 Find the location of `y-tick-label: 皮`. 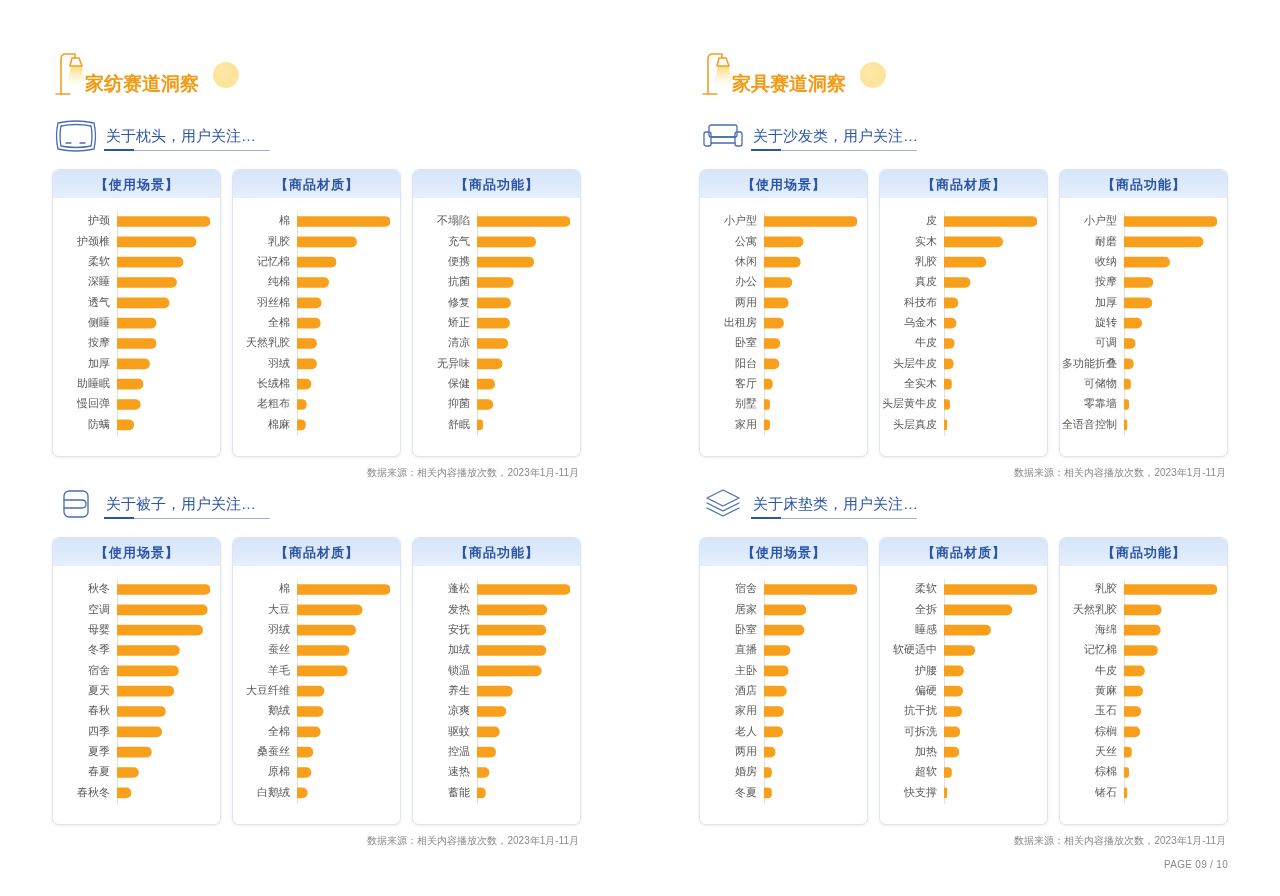

y-tick-label: 皮 is located at coordinates (931, 220).